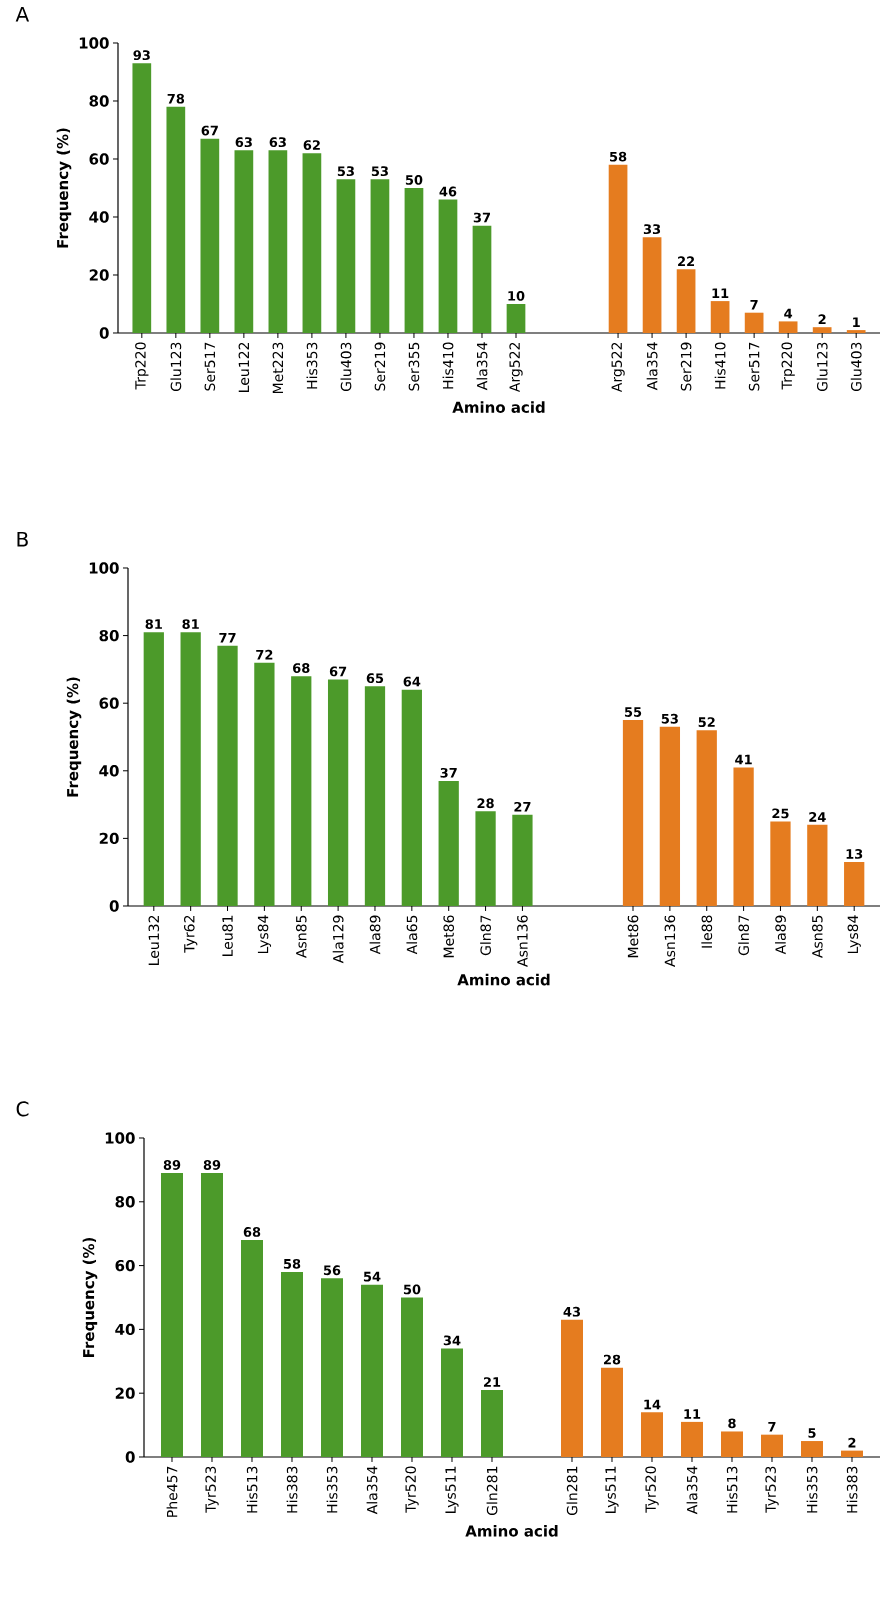  What do you see at coordinates (572, 1311) in the screenshot?
I see `data-label: 43` at bounding box center [572, 1311].